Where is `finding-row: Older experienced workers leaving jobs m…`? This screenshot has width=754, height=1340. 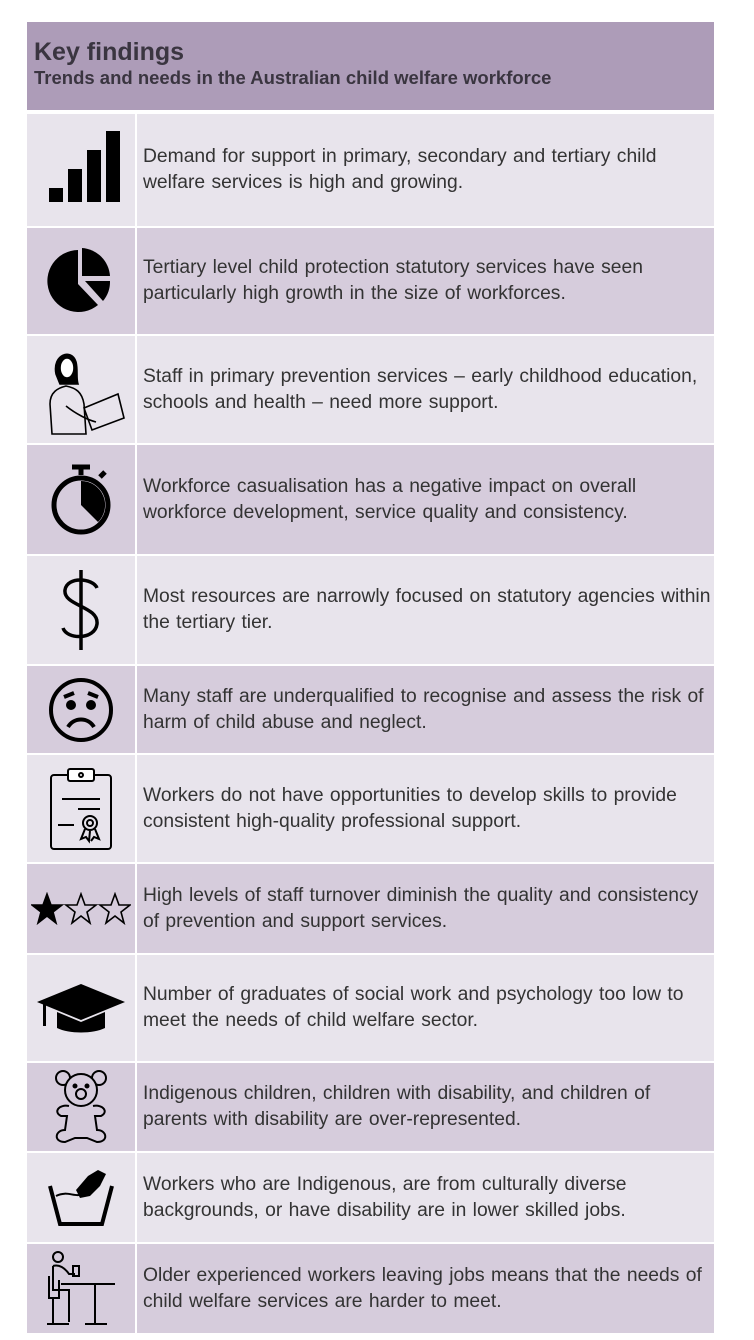
finding-row: Older experienced workers leaving jobs m… is located at coordinates (370, 1288).